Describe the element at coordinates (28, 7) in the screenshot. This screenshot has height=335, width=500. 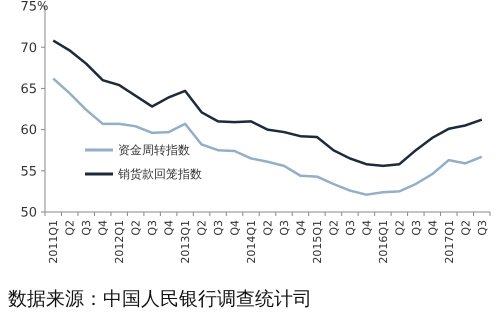
I see `y-tick-label: 75` at that location.